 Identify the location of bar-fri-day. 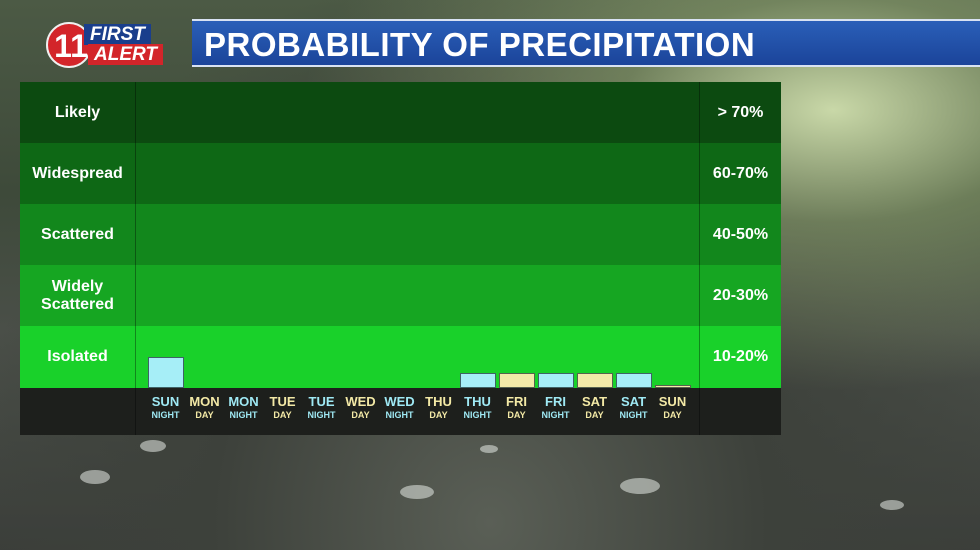
(516, 380).